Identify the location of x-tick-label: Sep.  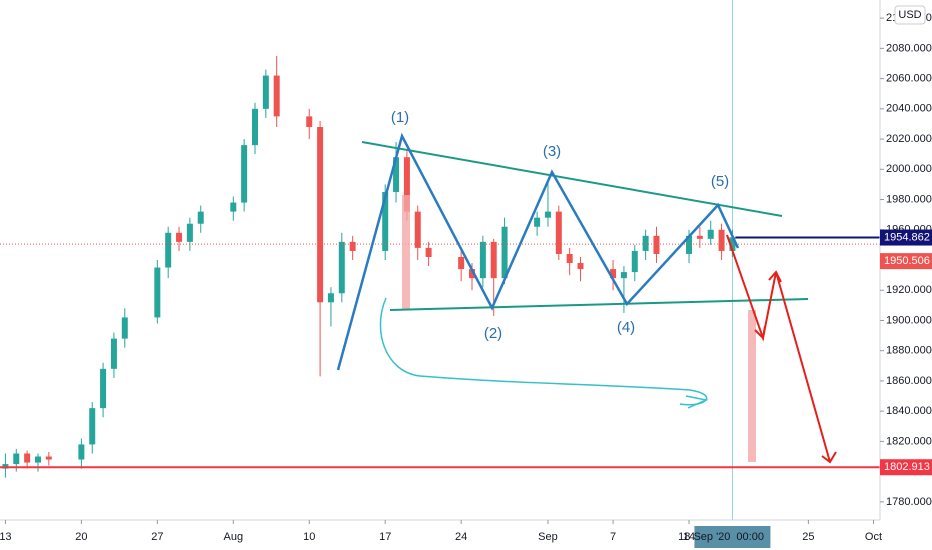
(548, 537).